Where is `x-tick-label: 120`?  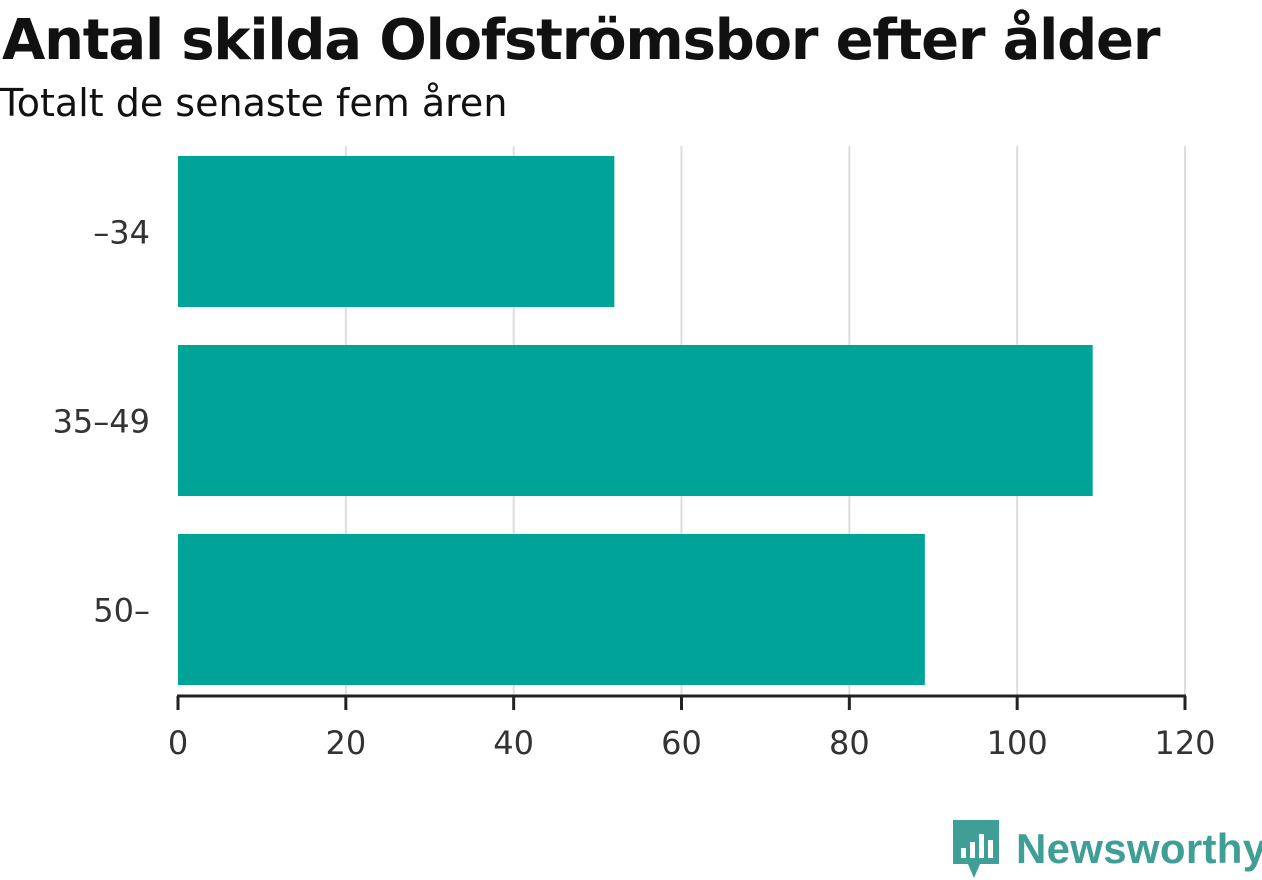 x-tick-label: 120 is located at coordinates (1184, 743).